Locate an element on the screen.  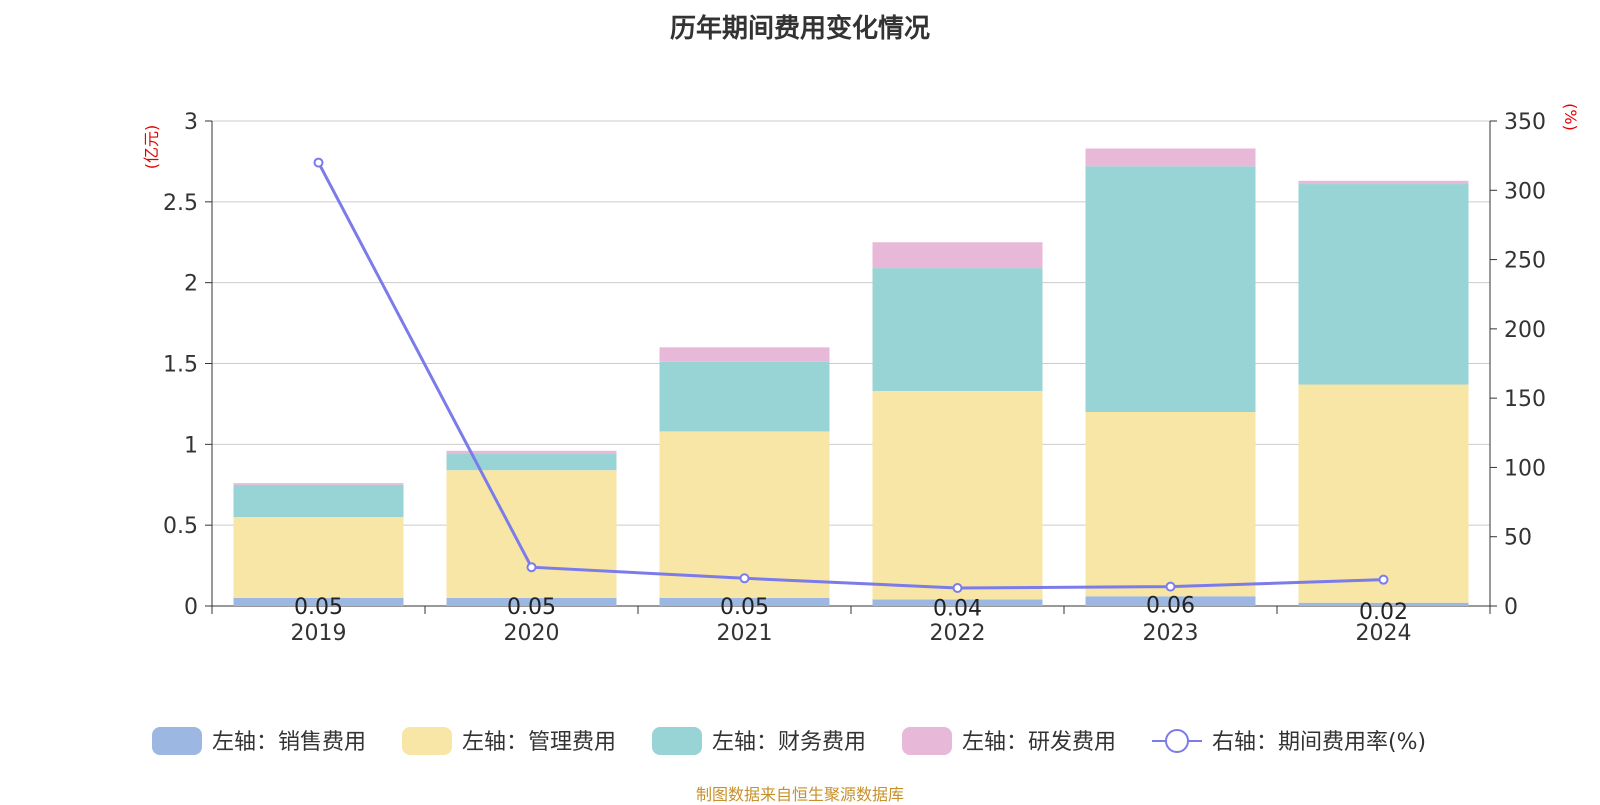
legend-label: 右轴：期间费用率(%) is located at coordinates (1319, 742).